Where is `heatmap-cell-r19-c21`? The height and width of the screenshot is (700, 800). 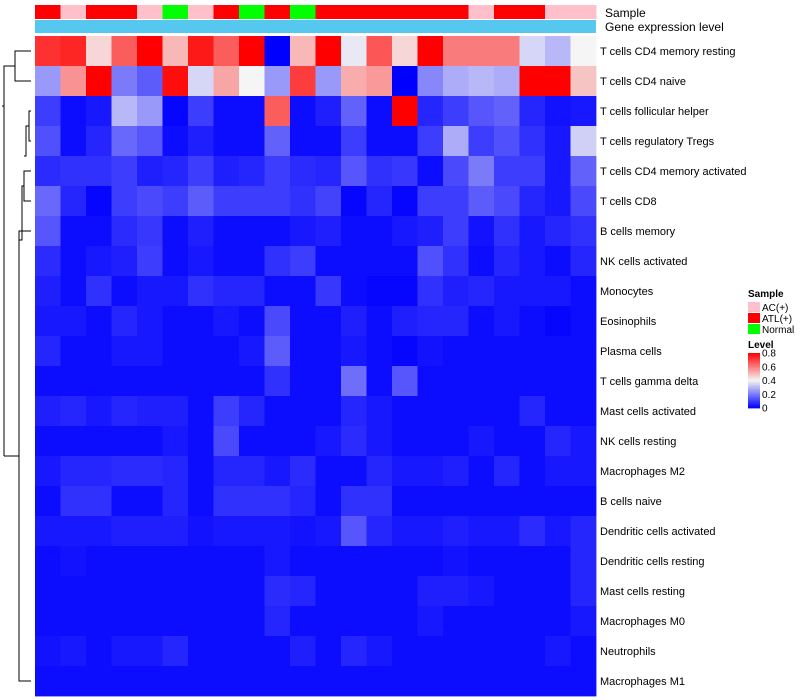 heatmap-cell-r19-c21 is located at coordinates (558, 591).